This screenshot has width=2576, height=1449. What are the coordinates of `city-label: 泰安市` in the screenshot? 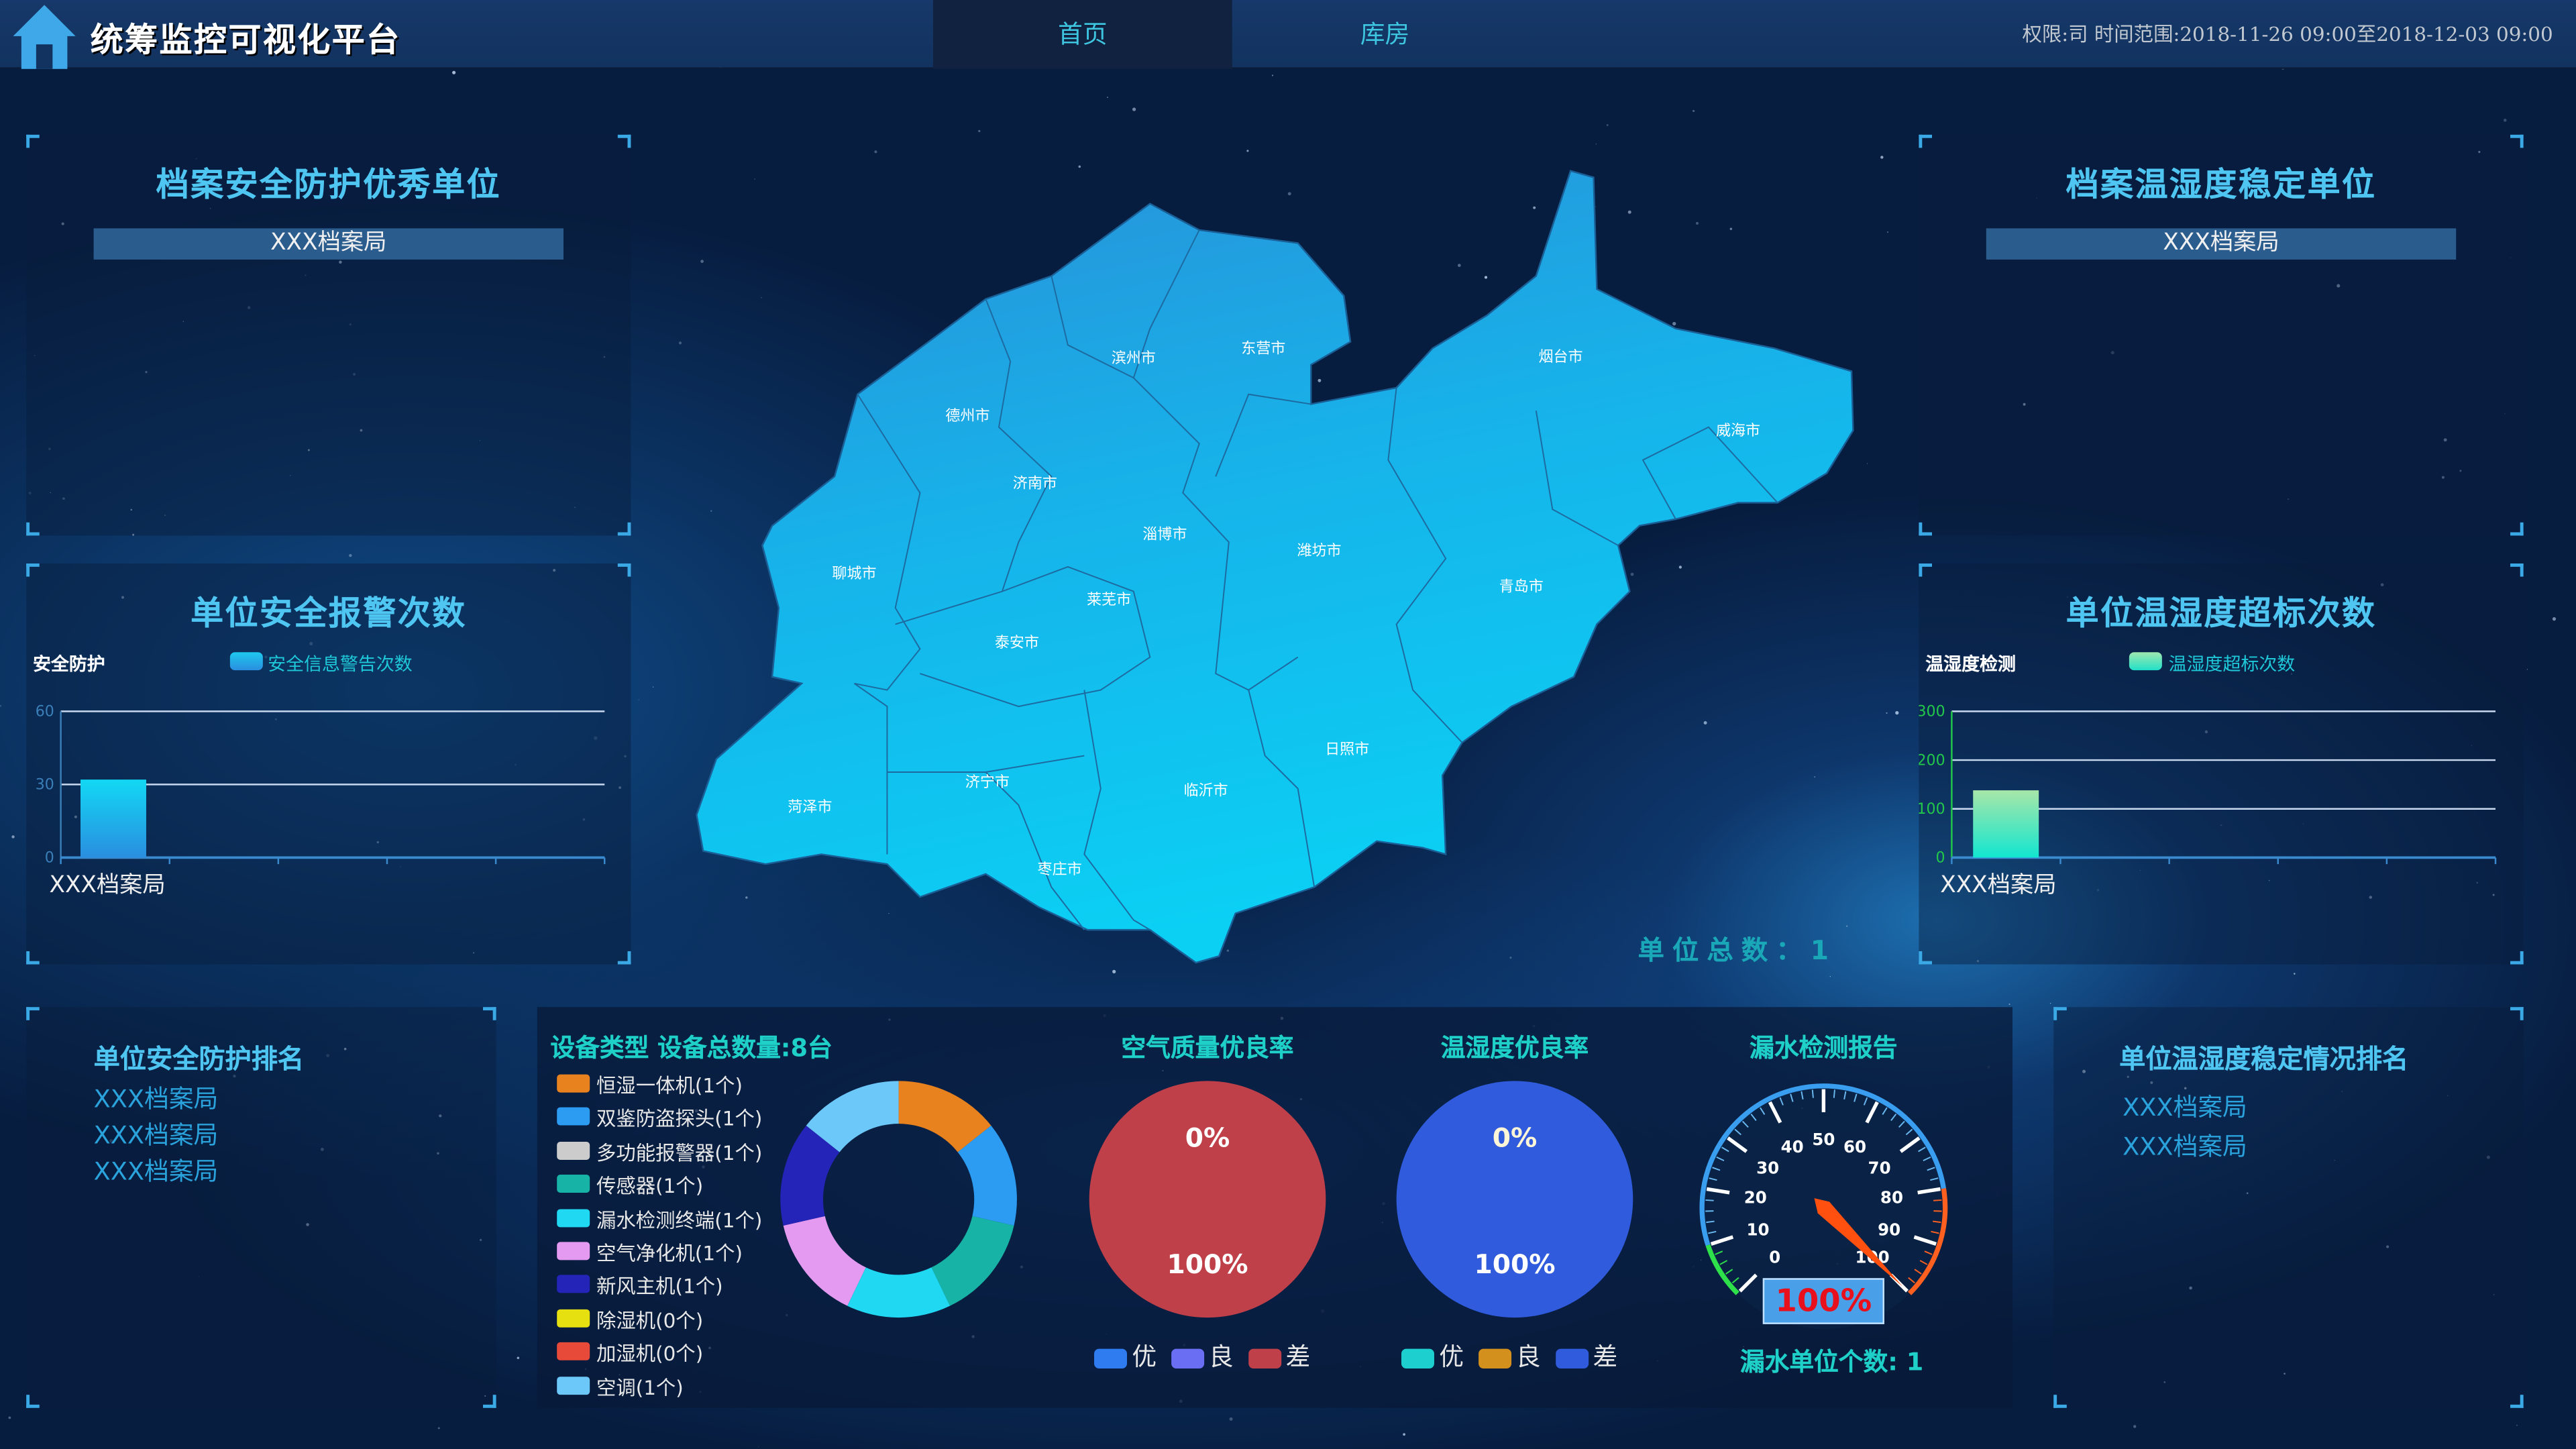 It's located at (1017, 643).